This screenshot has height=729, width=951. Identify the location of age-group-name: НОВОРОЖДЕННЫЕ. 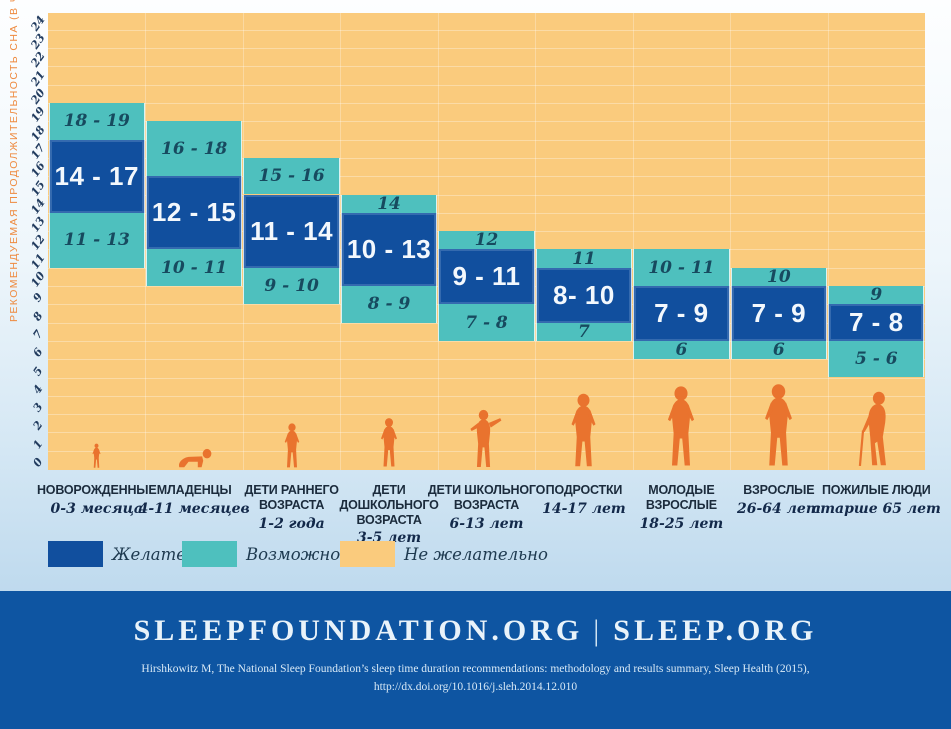
(96, 490).